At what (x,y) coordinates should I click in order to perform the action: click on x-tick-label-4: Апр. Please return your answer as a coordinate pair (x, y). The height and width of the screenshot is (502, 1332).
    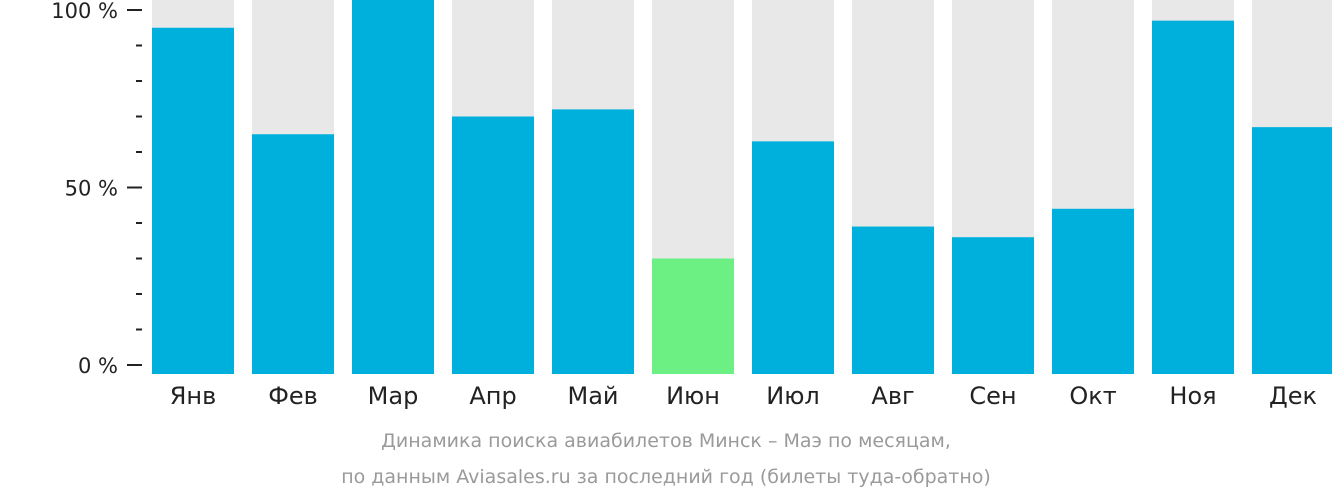
    Looking at the image, I should click on (492, 396).